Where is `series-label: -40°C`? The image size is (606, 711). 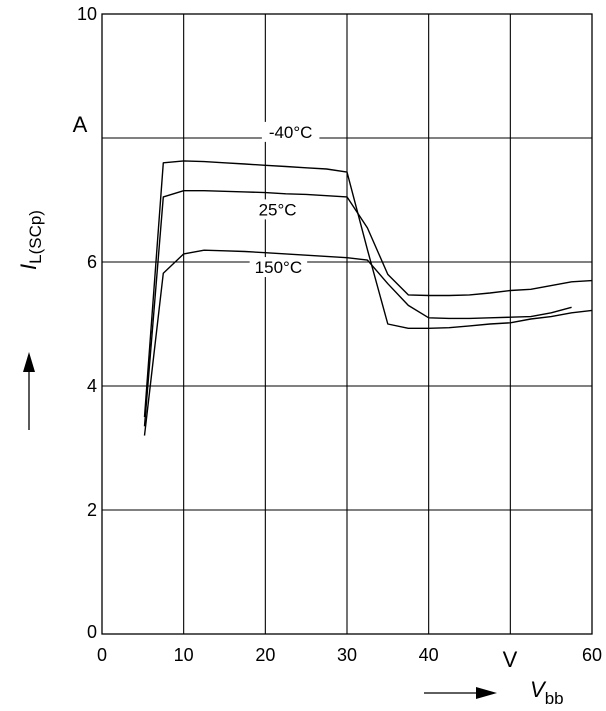
series-label: -40°C is located at coordinates (291, 132).